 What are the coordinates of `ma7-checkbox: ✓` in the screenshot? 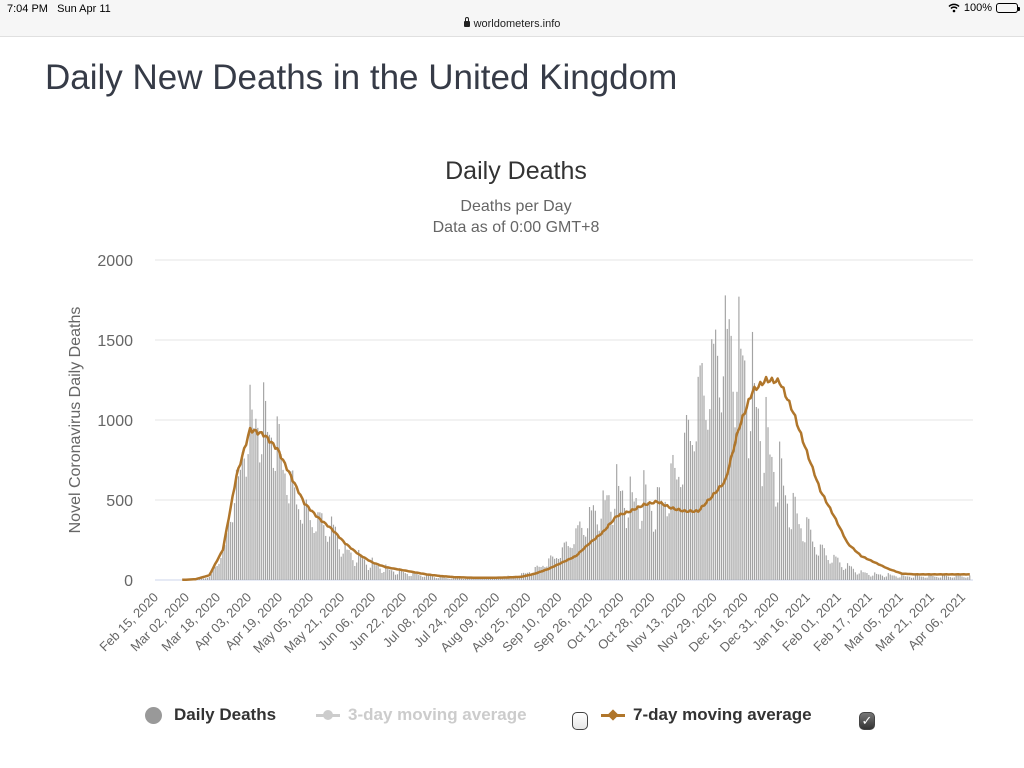 It's located at (867, 721).